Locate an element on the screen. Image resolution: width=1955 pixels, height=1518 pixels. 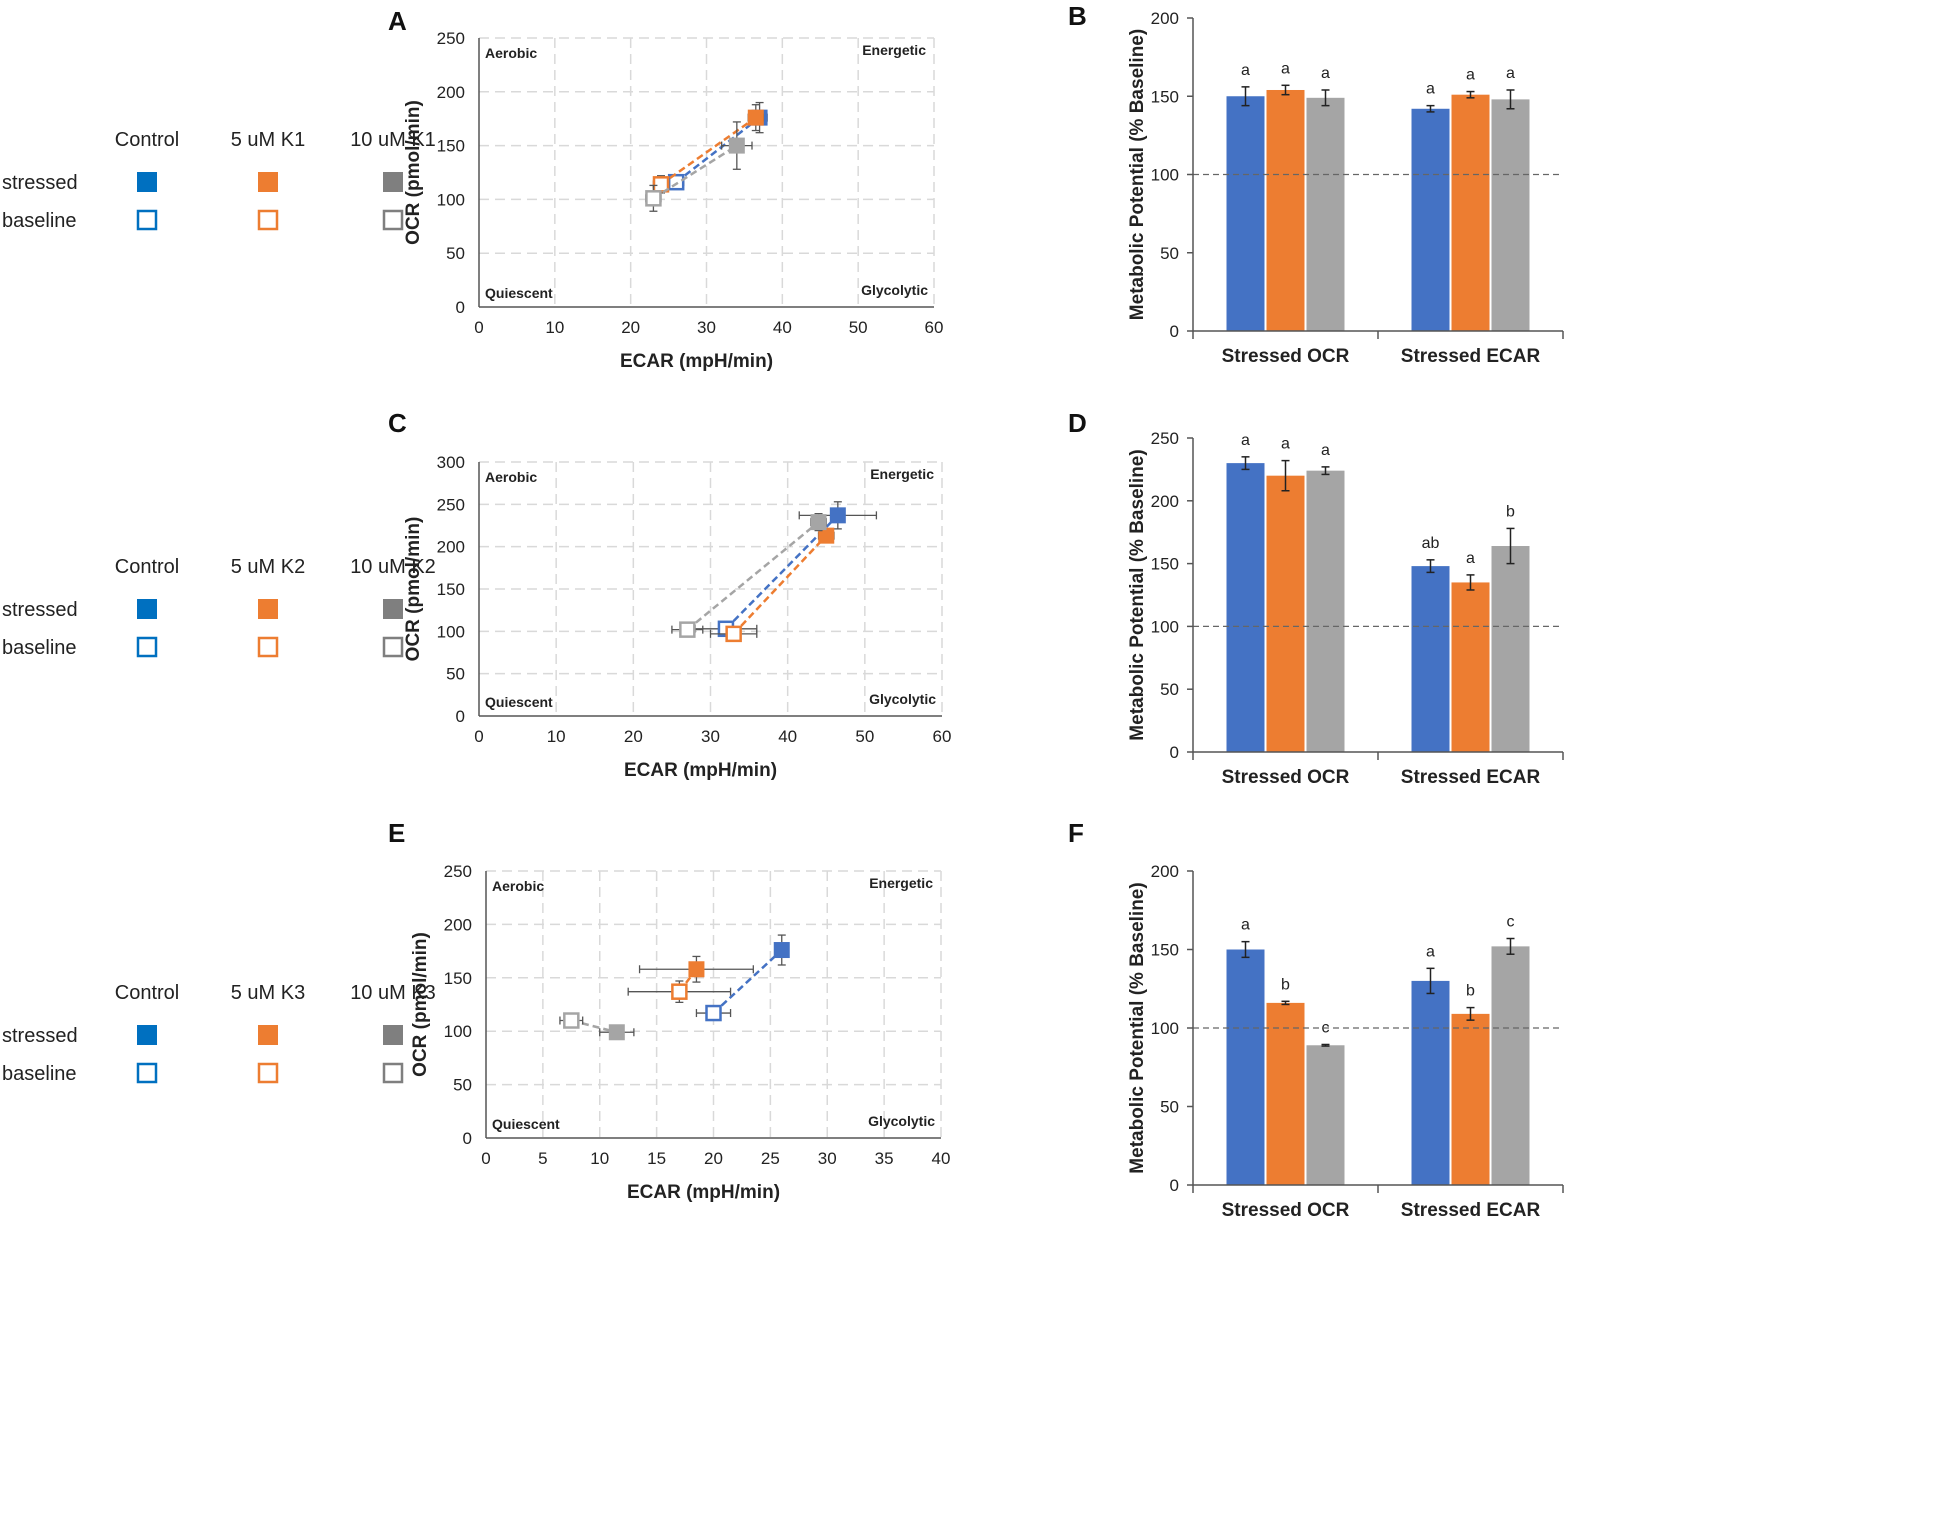
x-tick-label: 40 is located at coordinates (941, 1158).